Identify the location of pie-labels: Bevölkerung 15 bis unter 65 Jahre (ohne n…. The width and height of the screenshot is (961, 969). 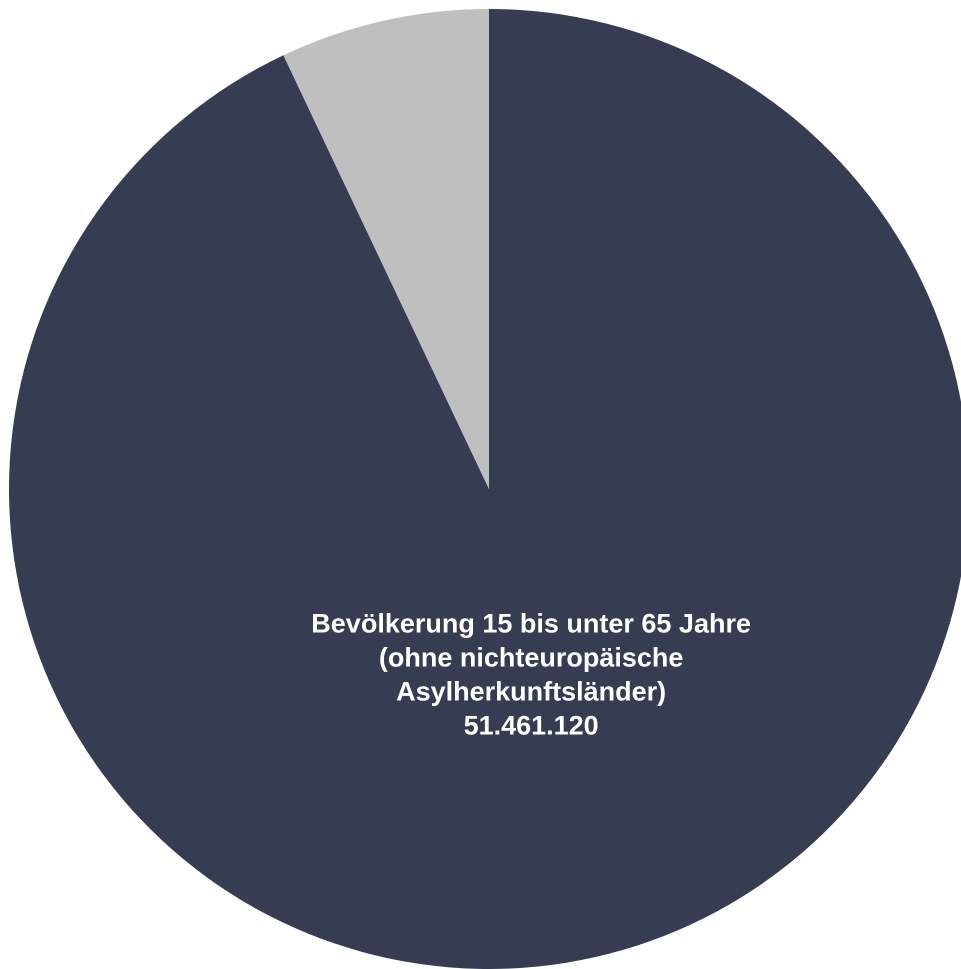
(531, 674).